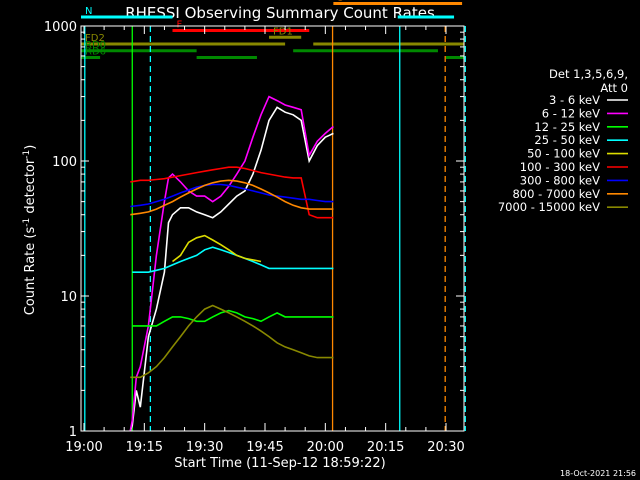 The image size is (640, 480). Describe the element at coordinates (279, 463) in the screenshot. I see `x-axis-label: Start Time (11-Sep-12 18:59:22)` at that location.